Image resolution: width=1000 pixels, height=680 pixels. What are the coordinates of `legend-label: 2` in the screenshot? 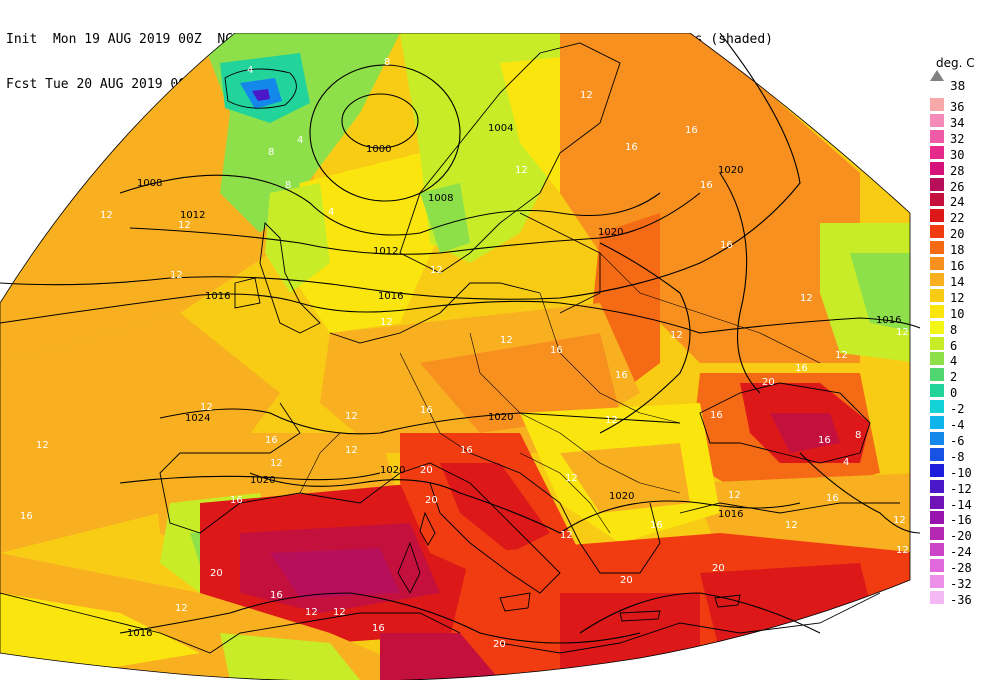 It's located at (954, 377).